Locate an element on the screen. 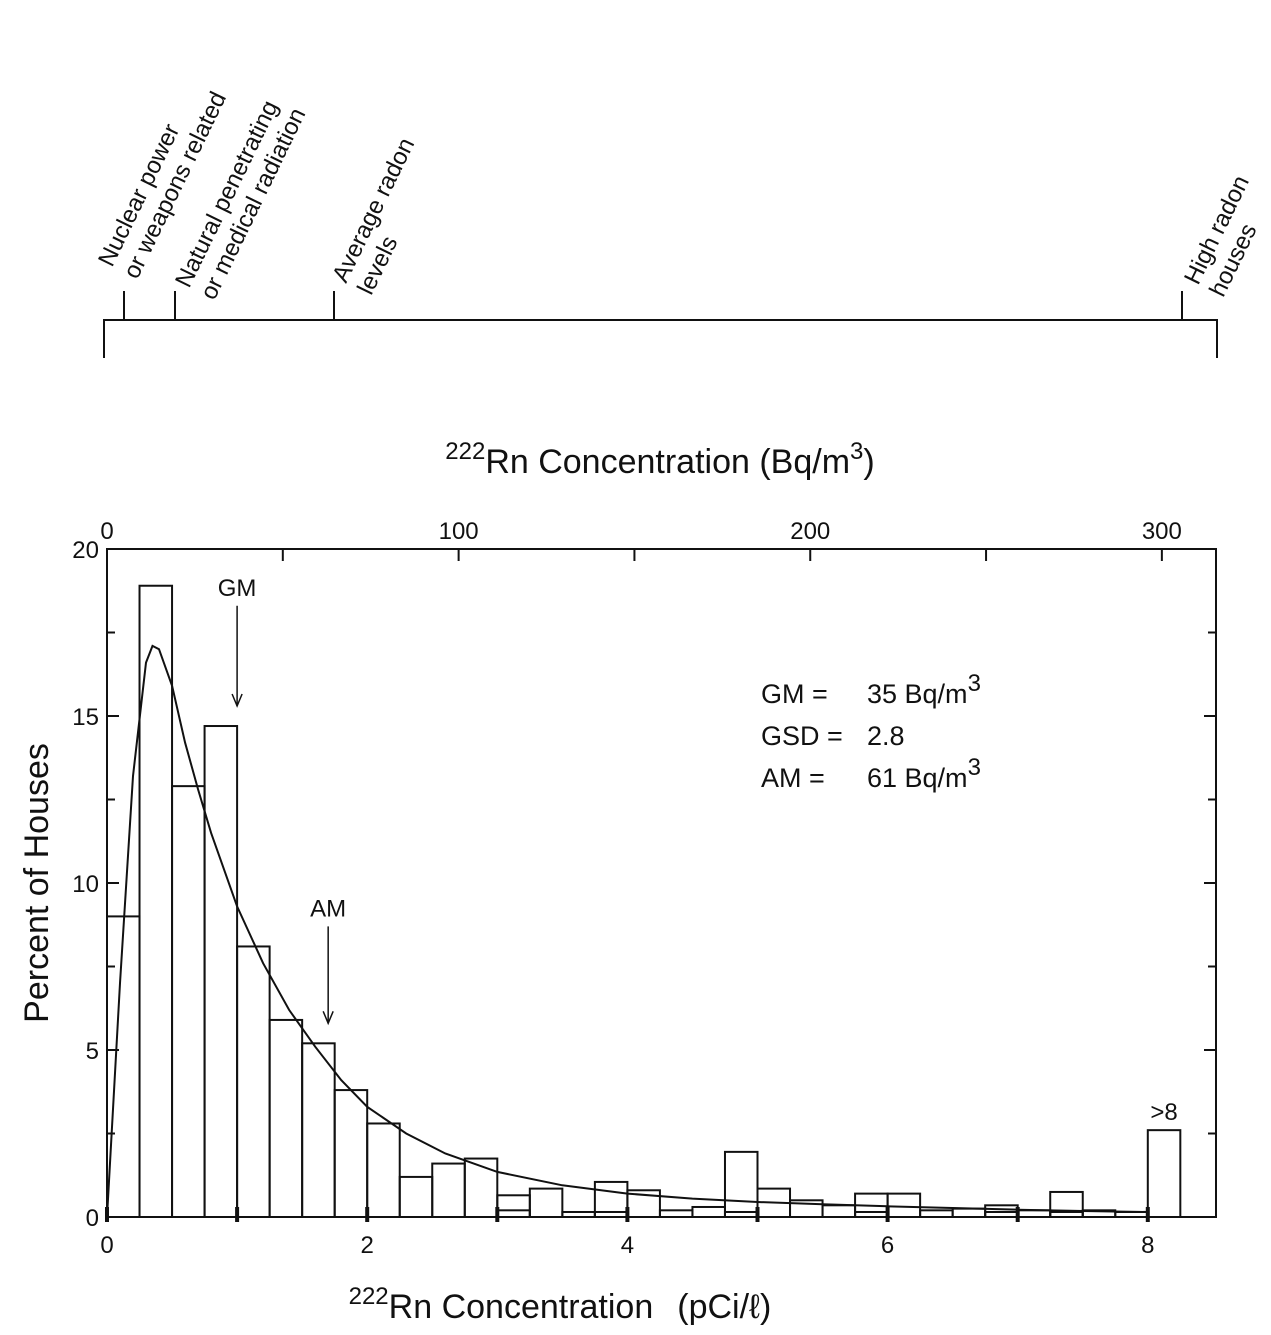 This screenshot has width=1271, height=1335. top-tick-label: 0 is located at coordinates (106, 531).